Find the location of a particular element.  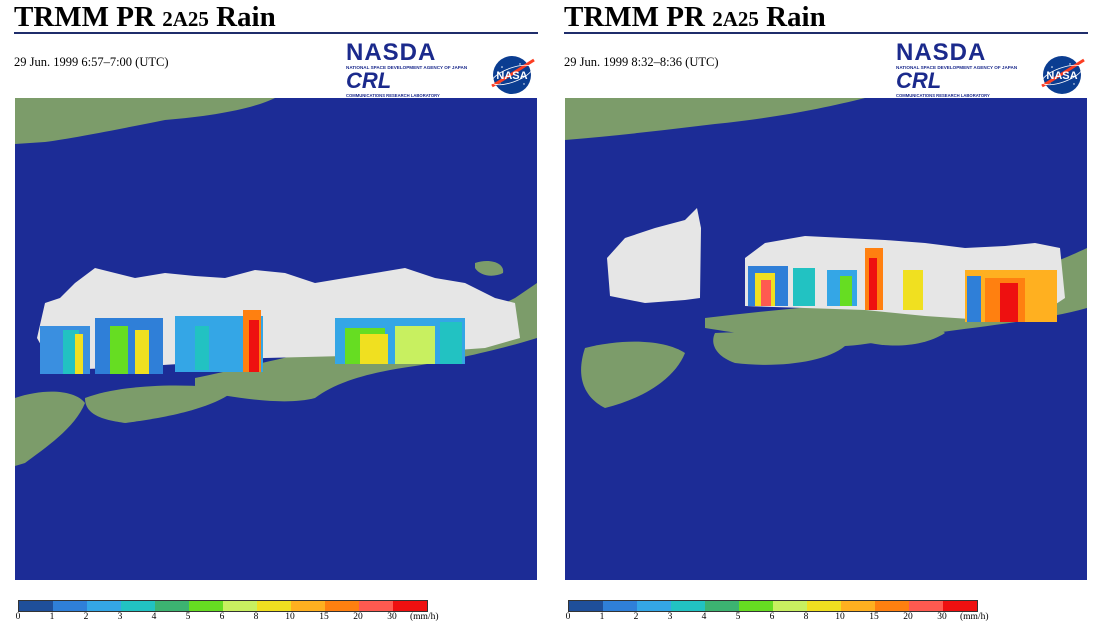

land-shikoku-east is located at coordinates (905, 334).